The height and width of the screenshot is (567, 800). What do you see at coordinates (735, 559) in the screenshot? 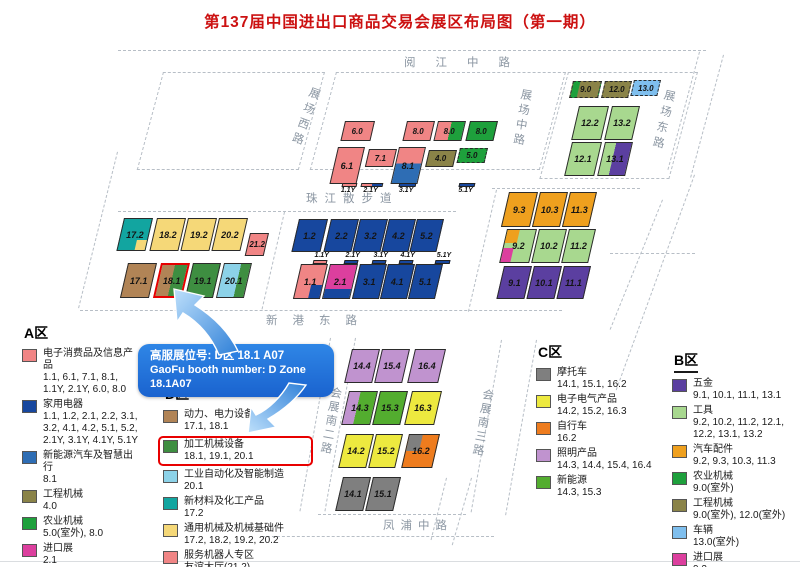
I see `legend-item-B-6: 进口展9.2` at bounding box center [735, 559].